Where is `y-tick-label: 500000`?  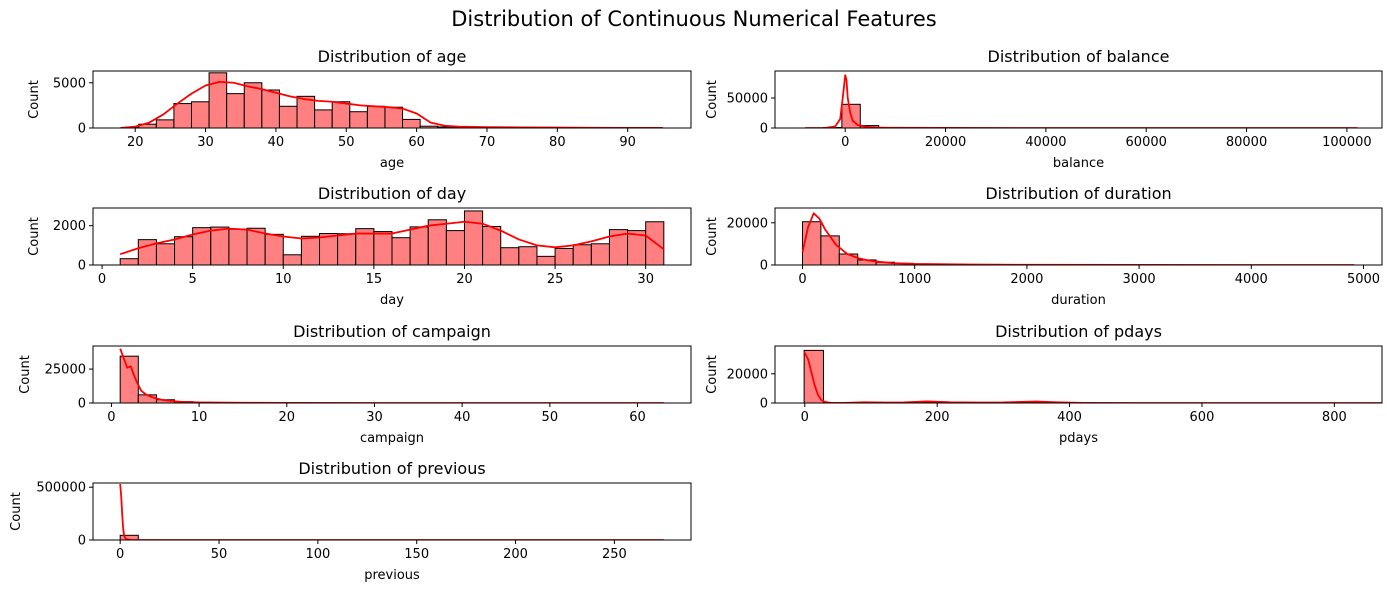 y-tick-label: 500000 is located at coordinates (61, 488).